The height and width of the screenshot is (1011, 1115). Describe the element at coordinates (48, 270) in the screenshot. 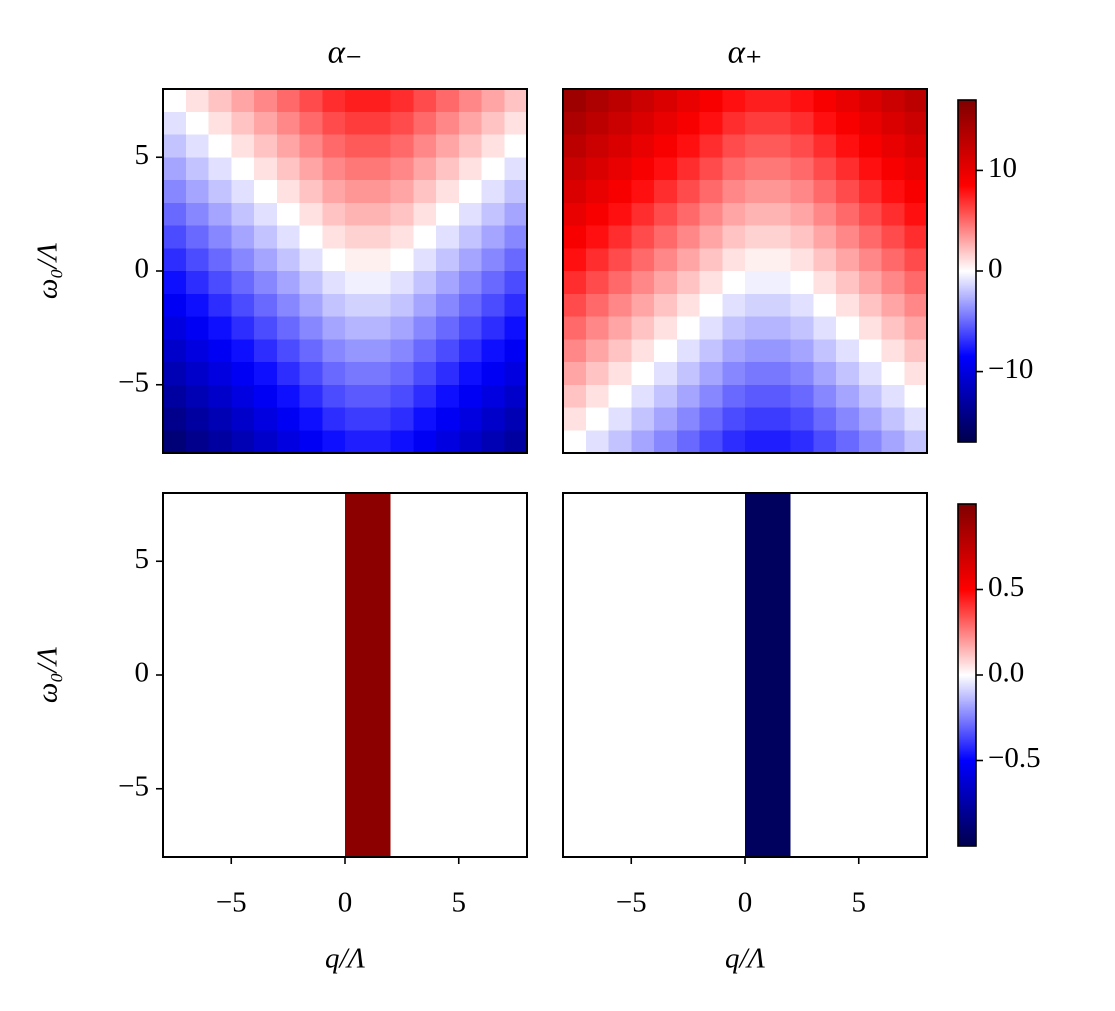

I see `y-axis-label: ω₀/Λ` at that location.